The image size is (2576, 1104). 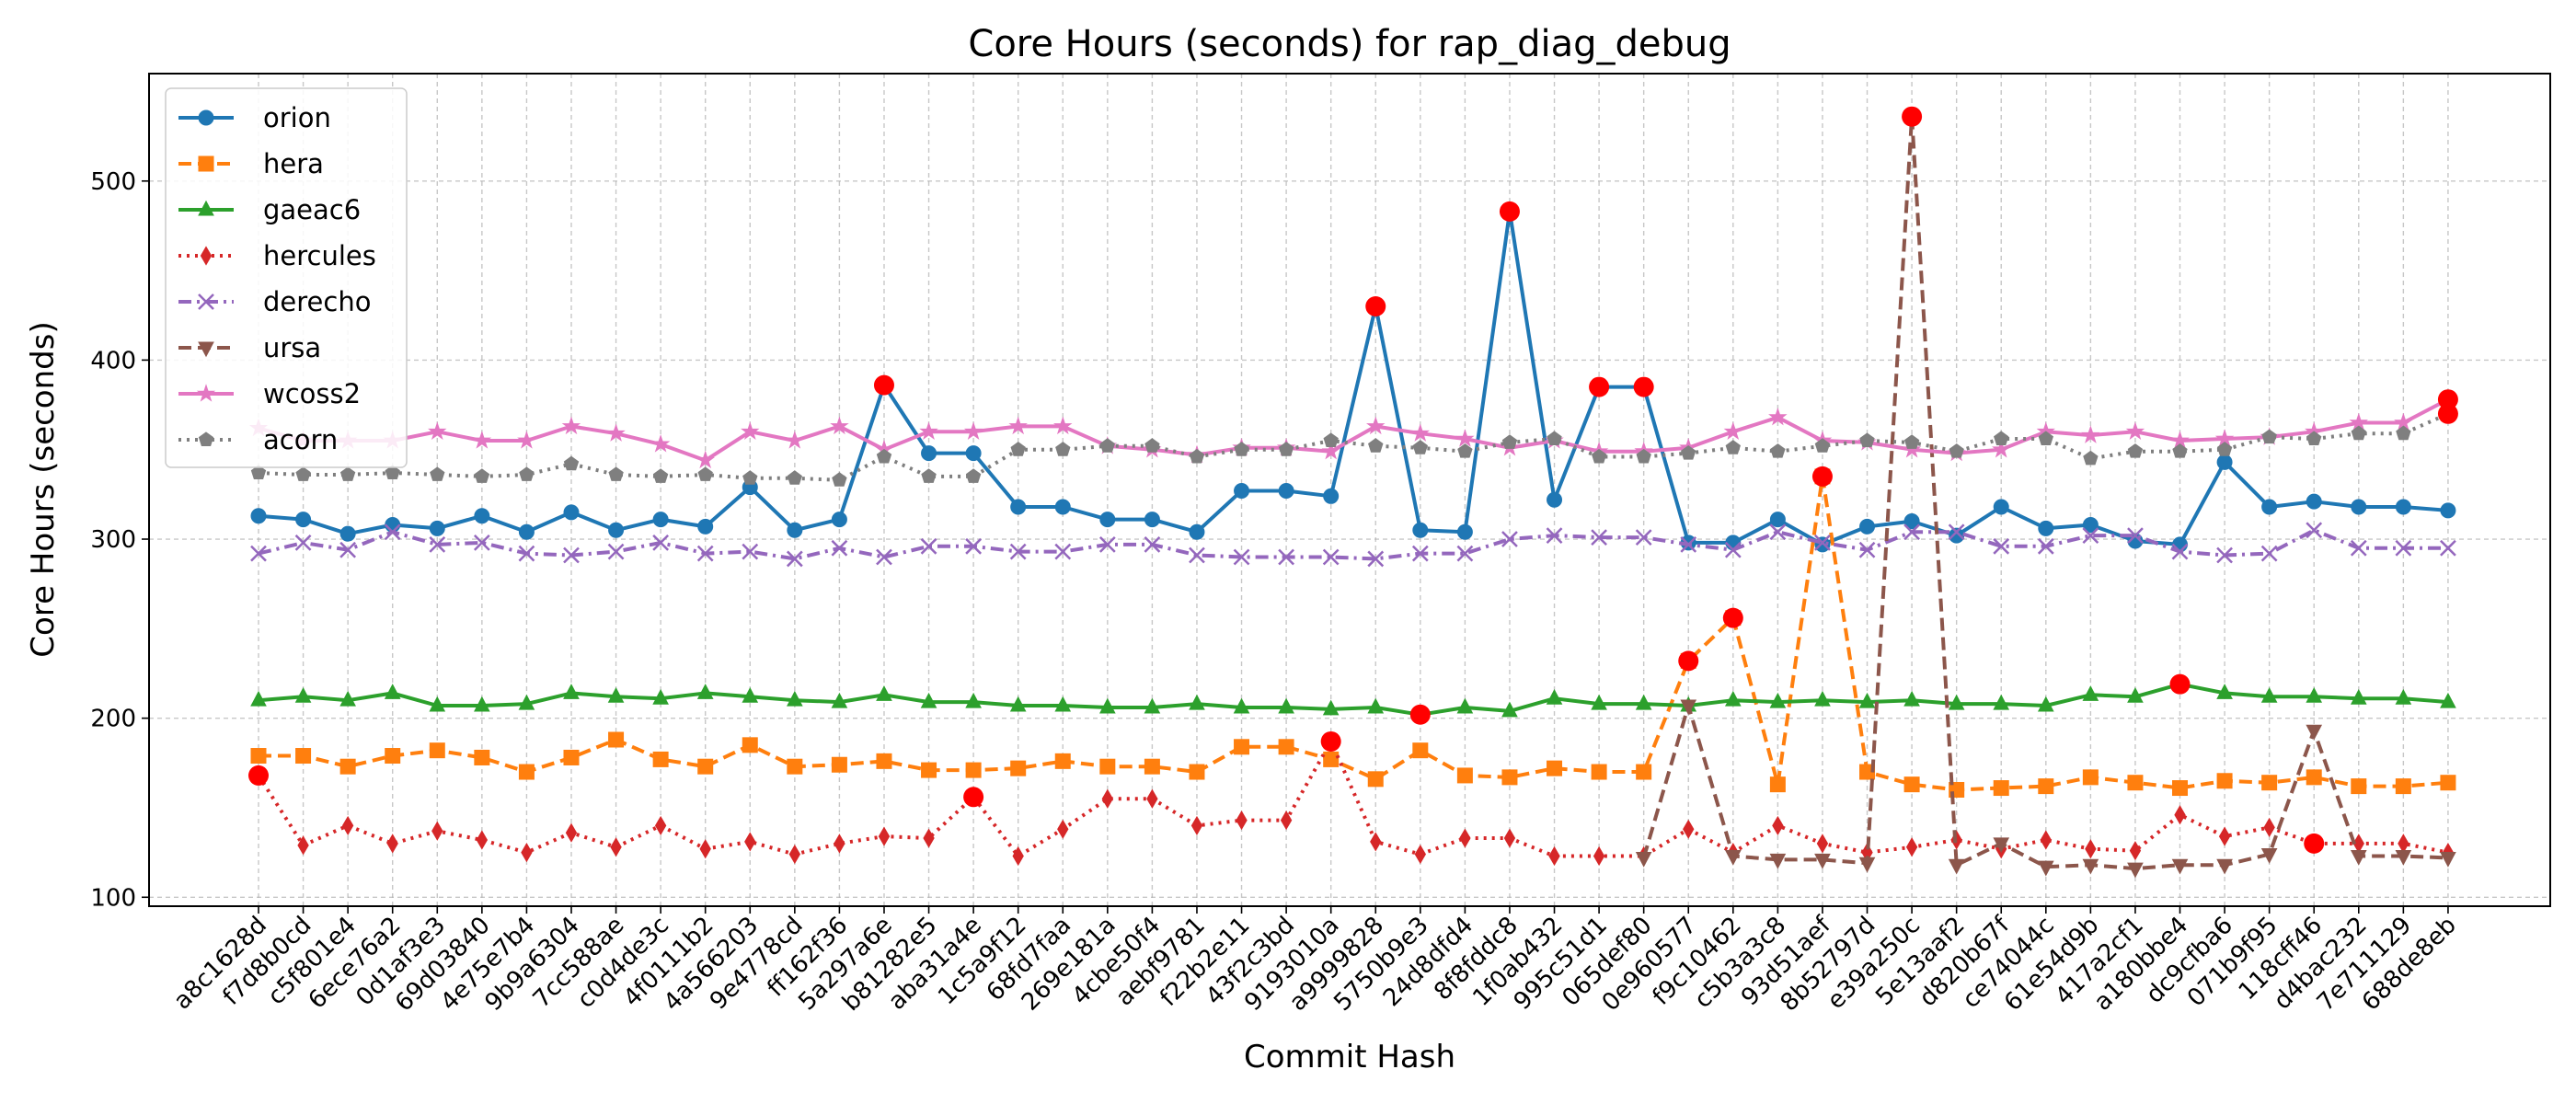 I want to click on y-tick-label: 400, so click(x=113, y=360).